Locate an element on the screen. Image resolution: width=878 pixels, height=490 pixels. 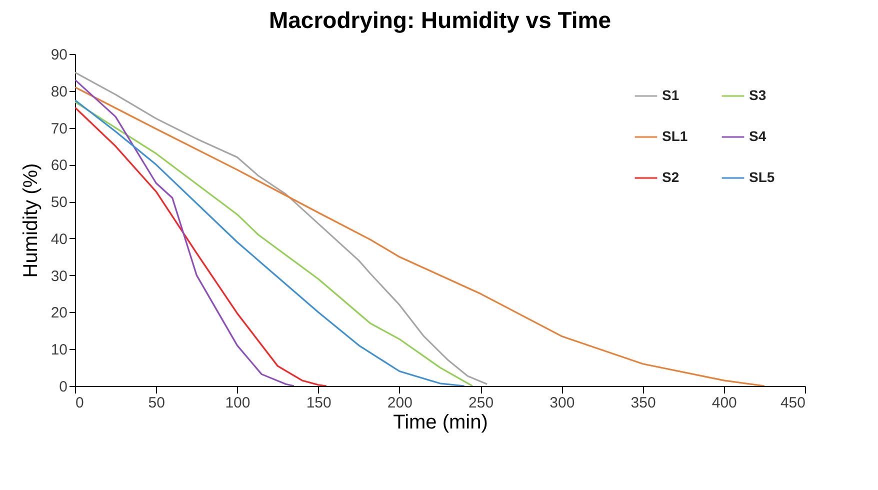
x-tick-label: 450 is located at coordinates (793, 403).